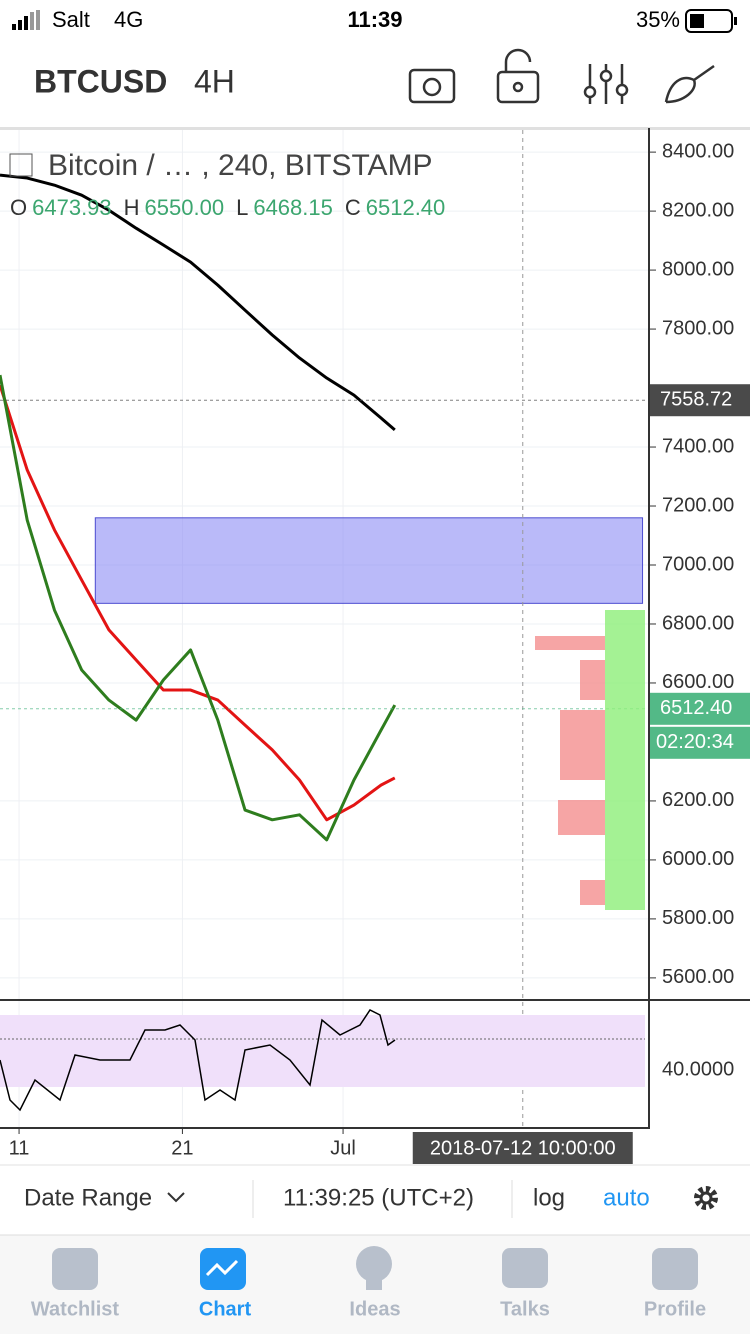 This screenshot has height=1339, width=750. I want to click on interval: 4H, so click(214, 81).